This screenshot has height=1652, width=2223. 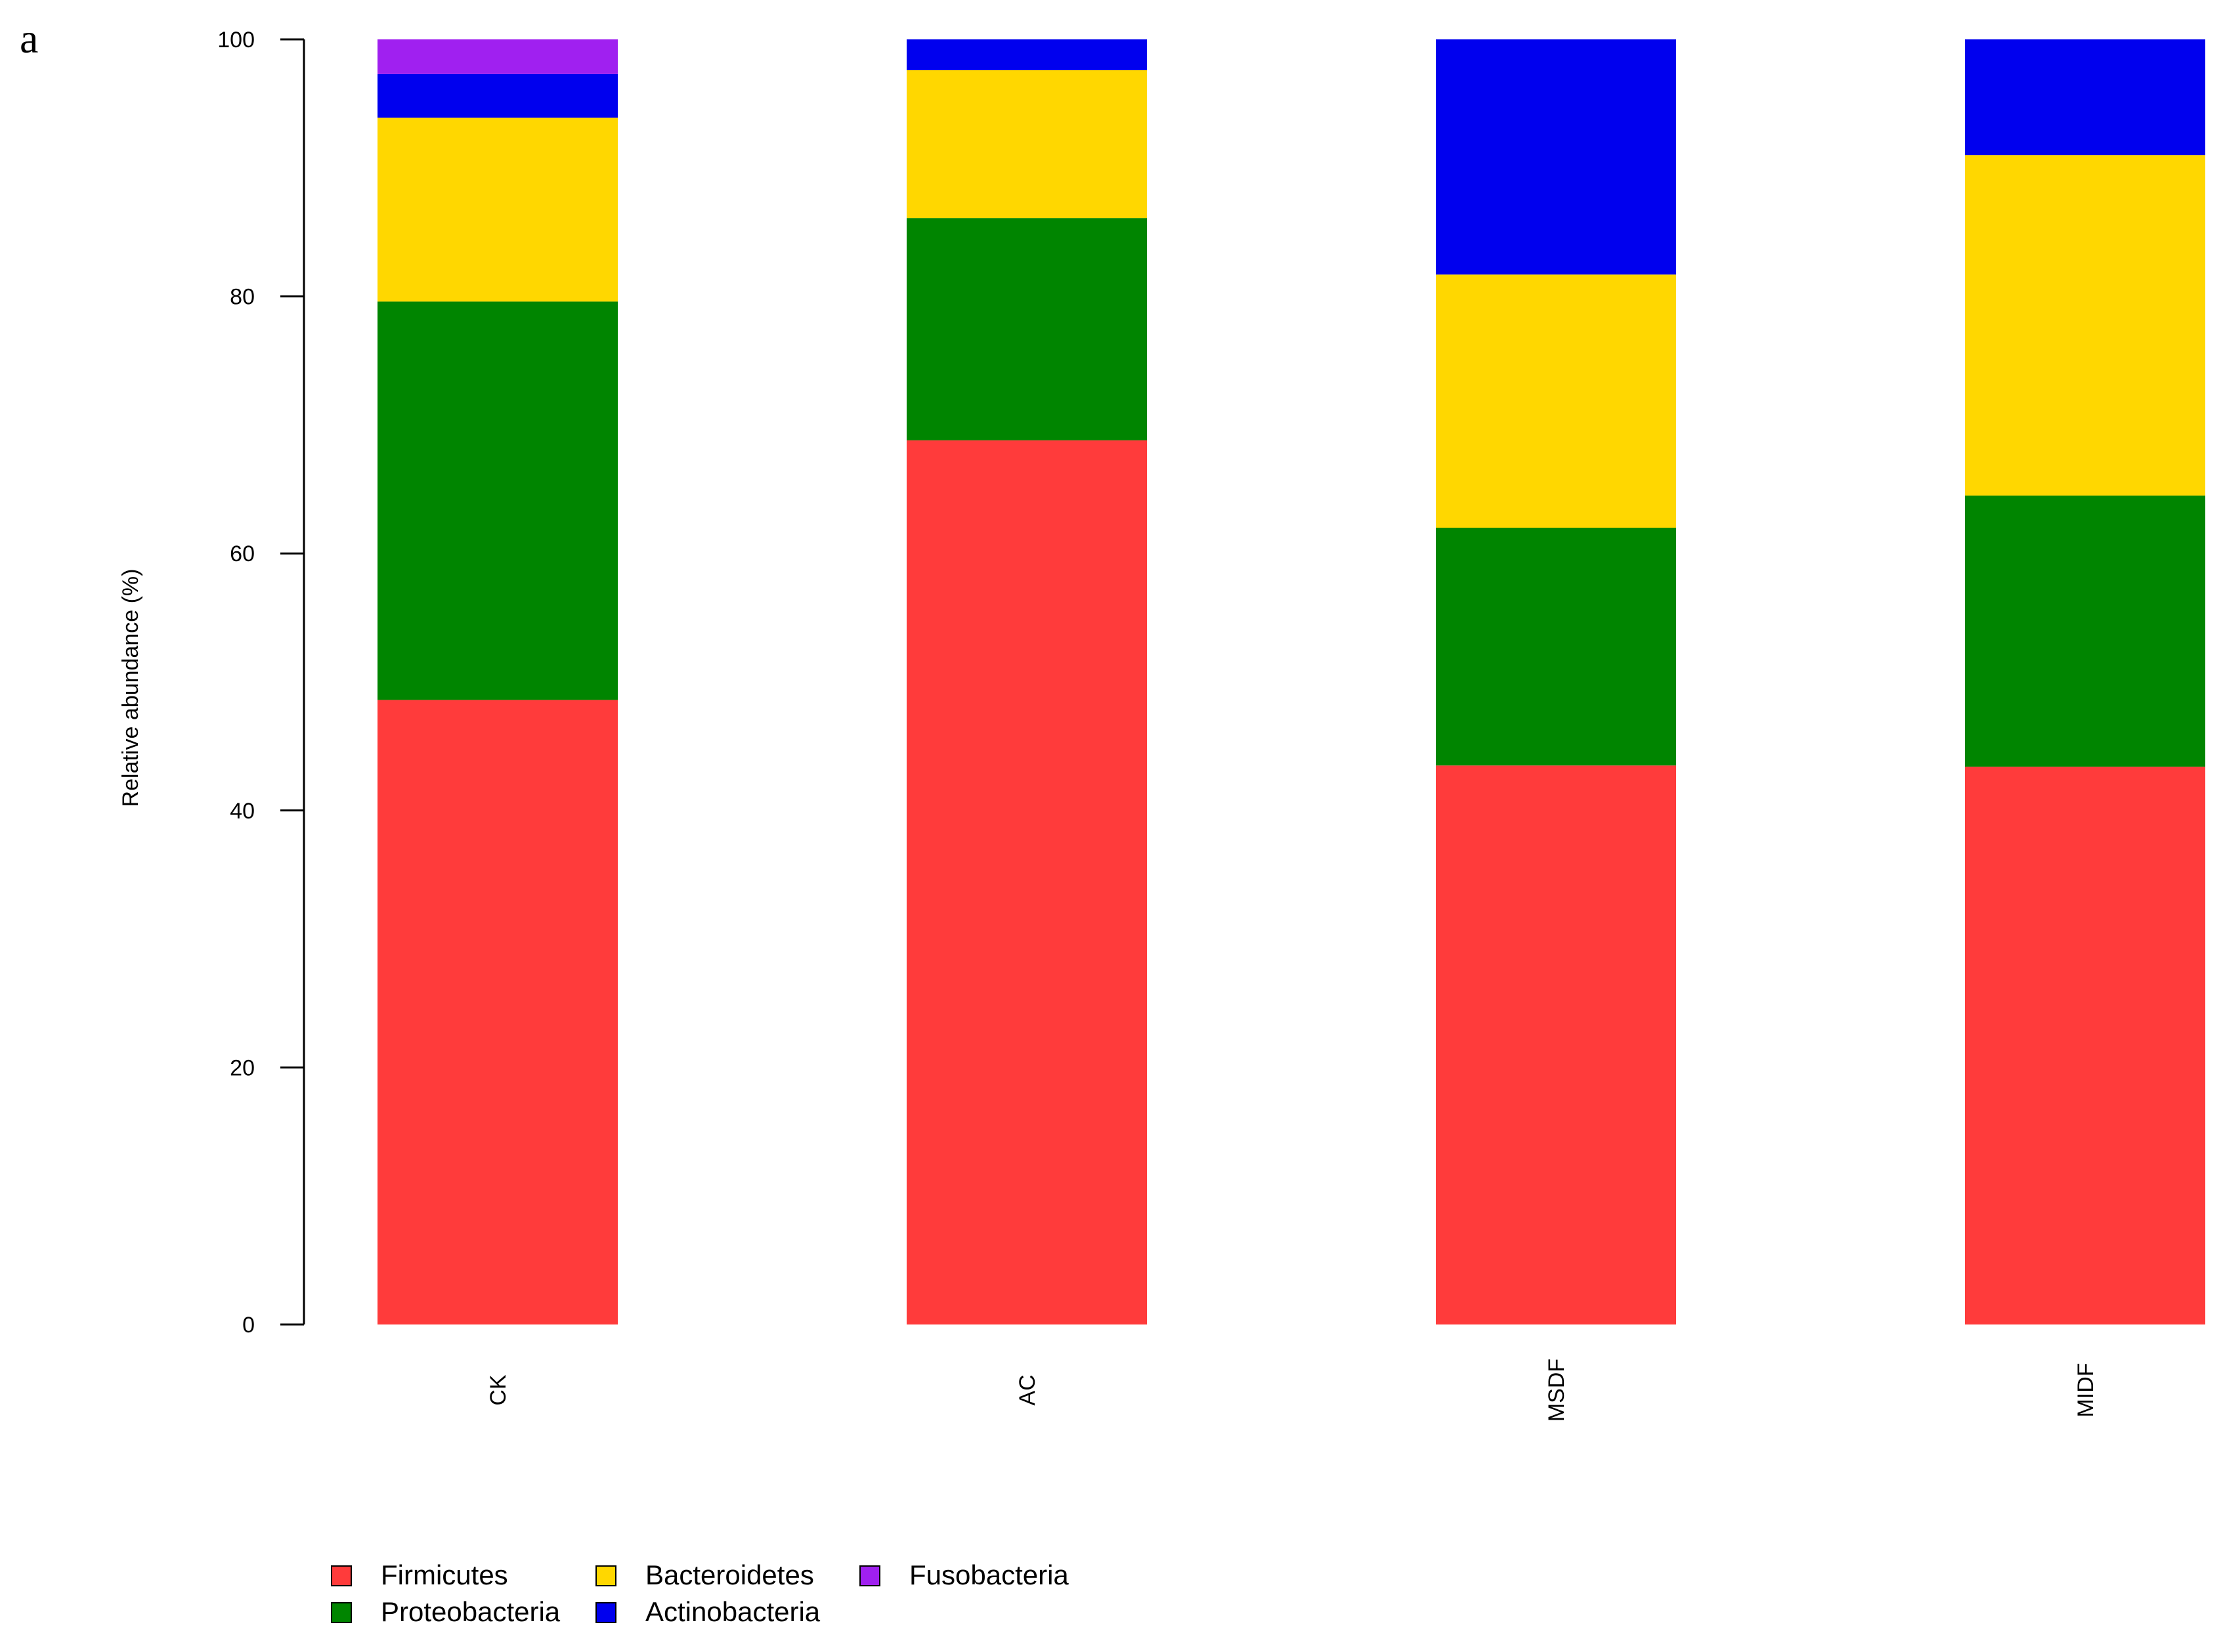 I want to click on legend-label-fusobacteria: Fusobacteria, so click(x=989, y=1574).